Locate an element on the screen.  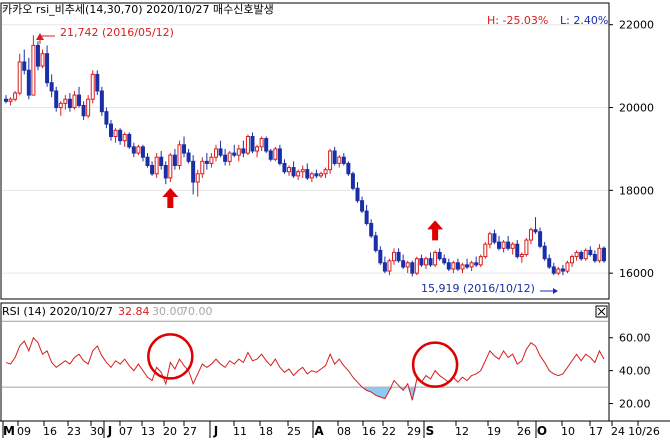
x-axis-tick-label: 16 is located at coordinates (369, 431).